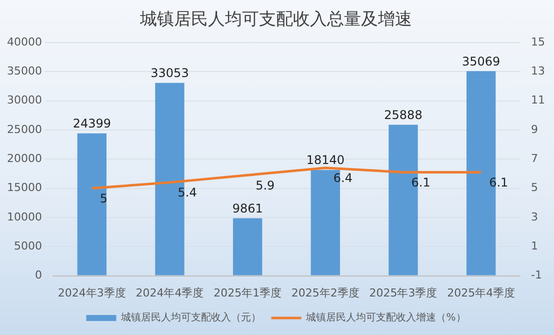 This screenshot has width=554, height=335. I want to click on y-tick-label: 35000, so click(24, 71).